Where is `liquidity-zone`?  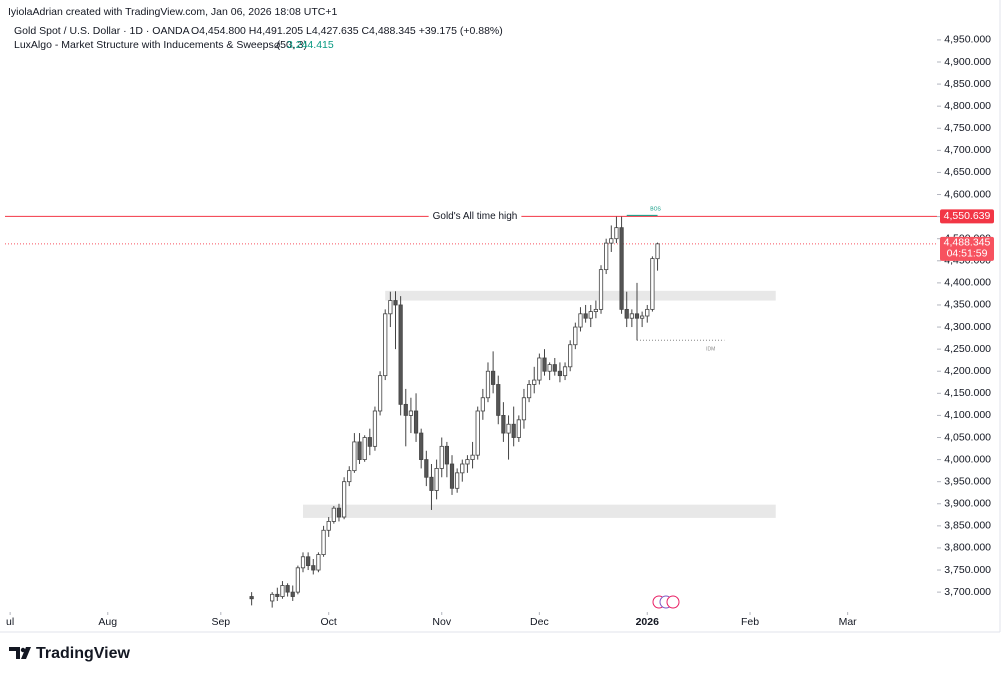 liquidity-zone is located at coordinates (539, 511).